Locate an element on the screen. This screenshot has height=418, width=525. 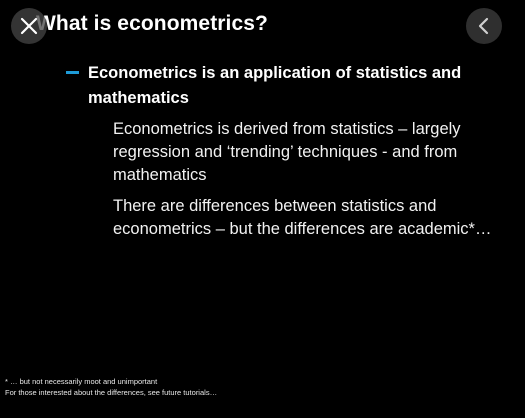
close-icon is located at coordinates (29, 26).